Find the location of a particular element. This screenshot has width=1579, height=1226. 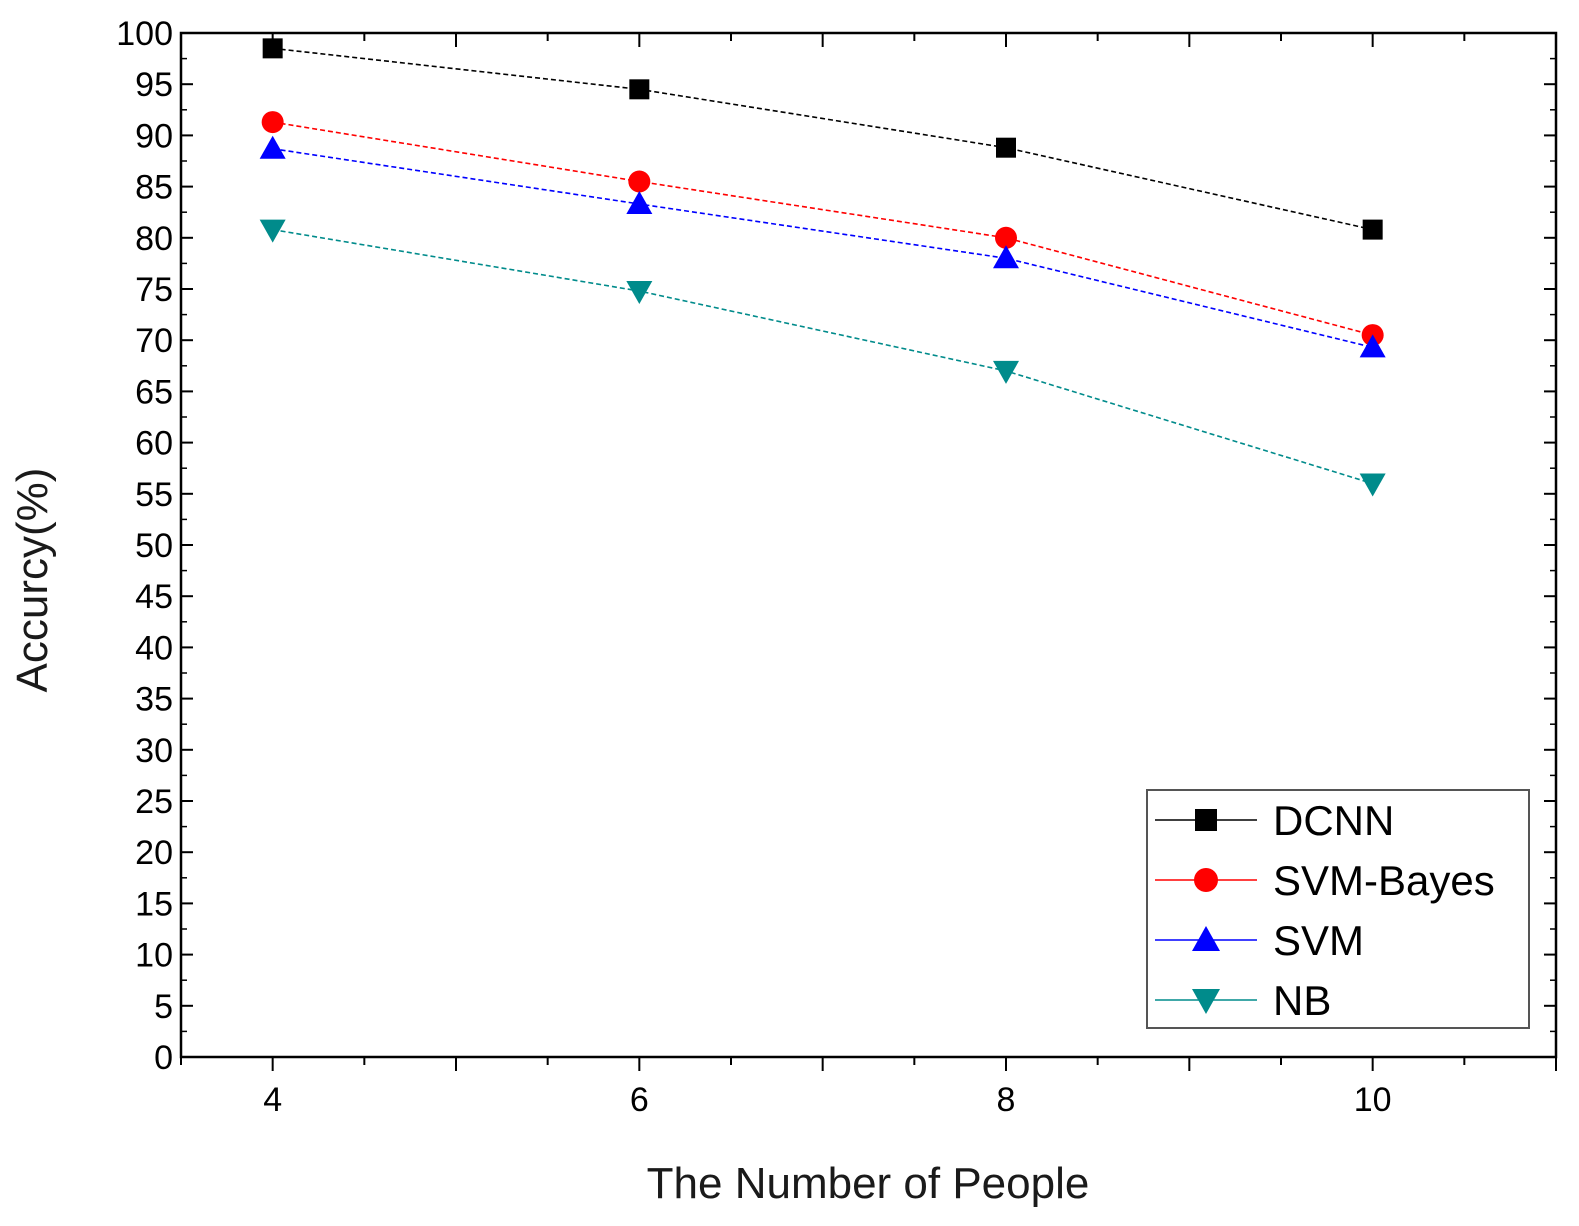

legend-label: NB is located at coordinates (1302, 1000).